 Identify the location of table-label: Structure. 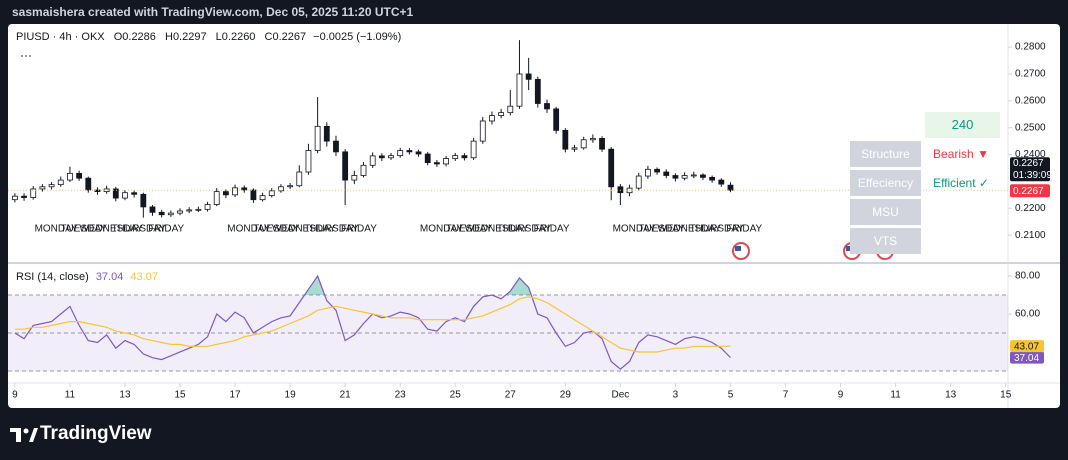
(885, 154).